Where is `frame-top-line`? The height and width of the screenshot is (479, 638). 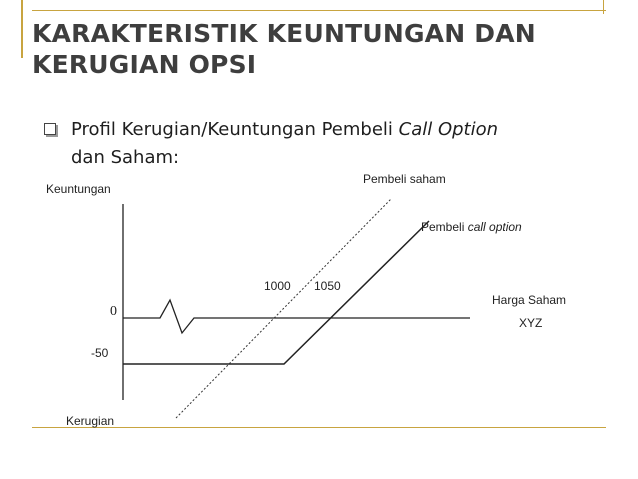 frame-top-line is located at coordinates (319, 10).